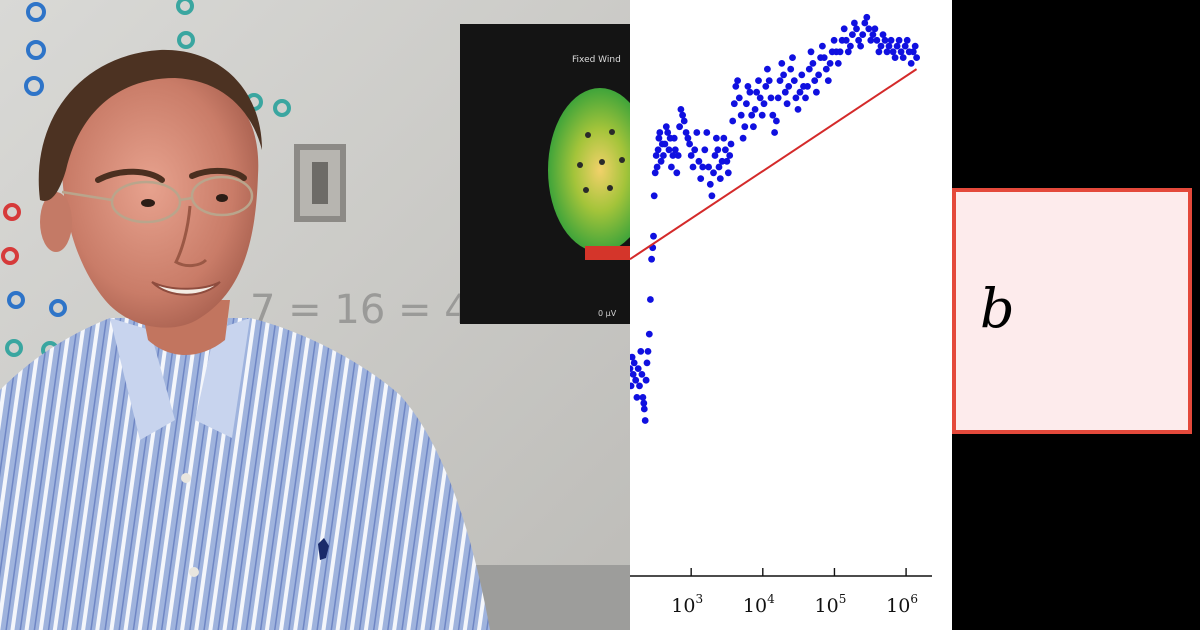  I want to click on poster-title: Fixed Wind, so click(596, 60).